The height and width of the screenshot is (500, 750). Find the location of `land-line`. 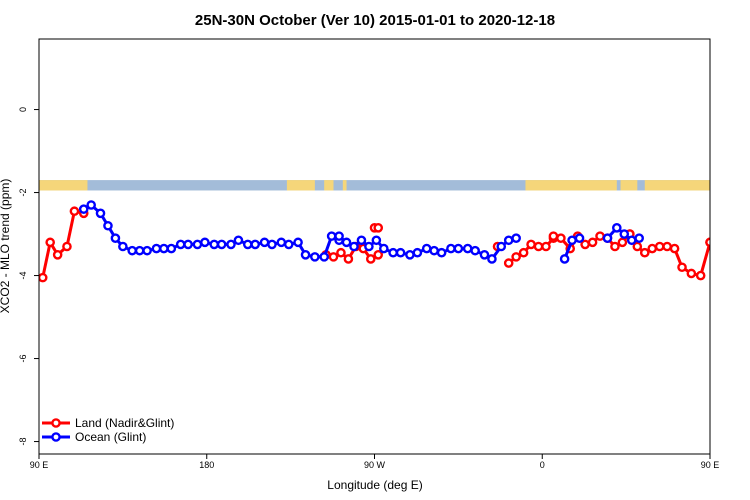

land-line is located at coordinates (709, 243).